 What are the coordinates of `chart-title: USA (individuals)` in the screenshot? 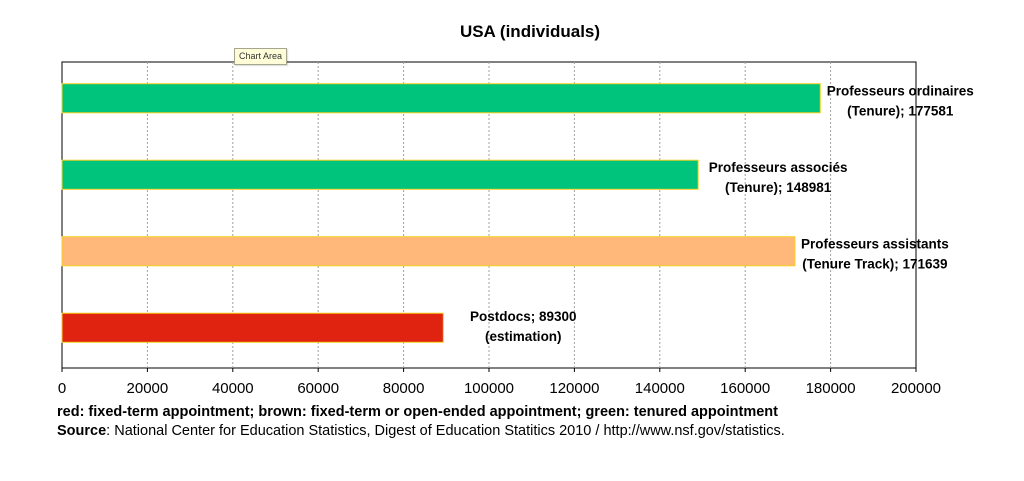 It's located at (530, 31).